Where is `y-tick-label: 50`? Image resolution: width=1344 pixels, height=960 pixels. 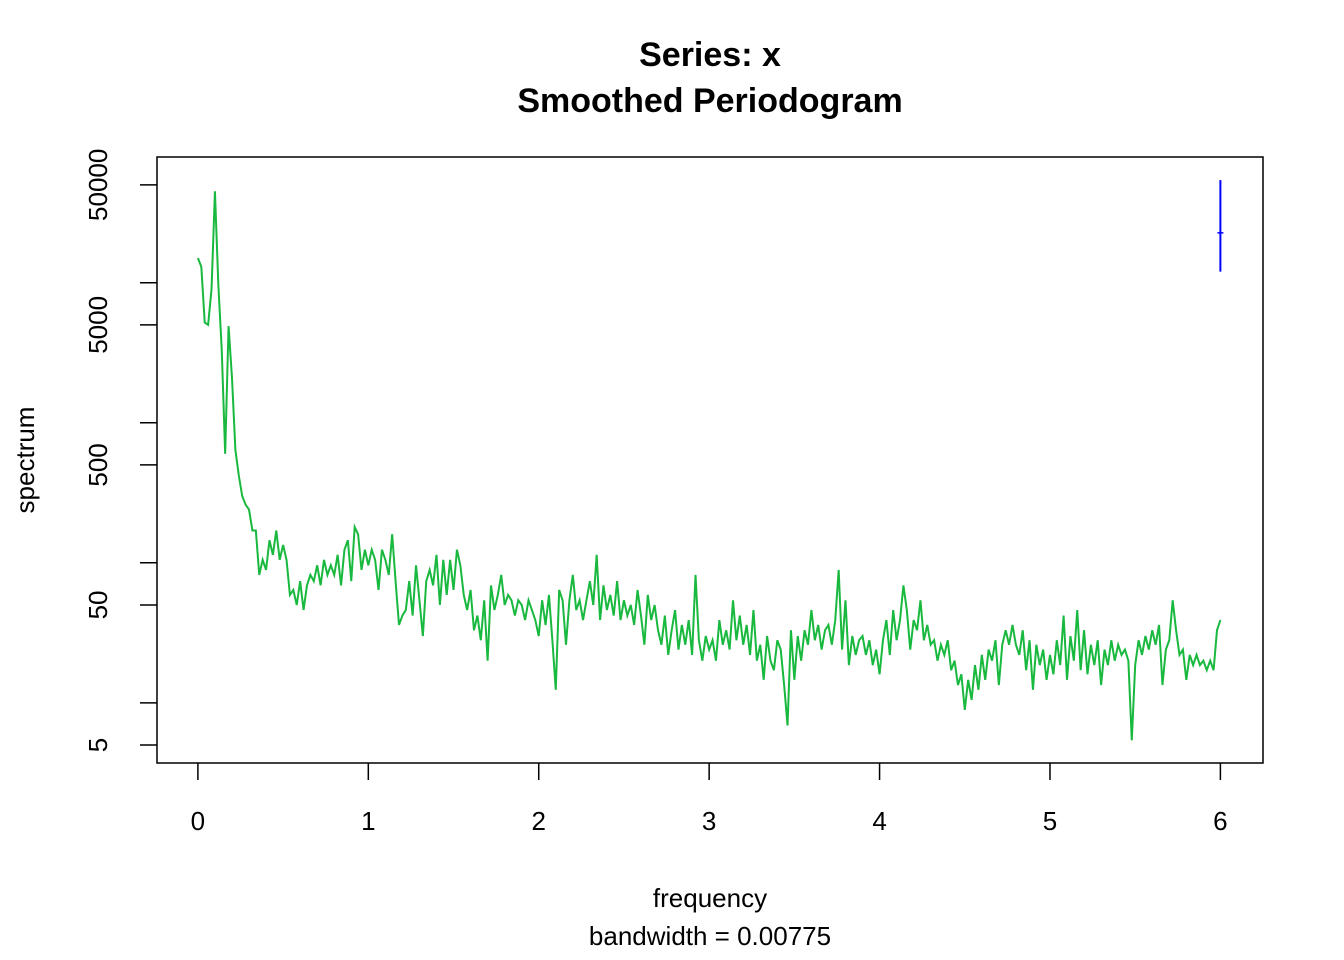
y-tick-label: 50 is located at coordinates (98, 605).